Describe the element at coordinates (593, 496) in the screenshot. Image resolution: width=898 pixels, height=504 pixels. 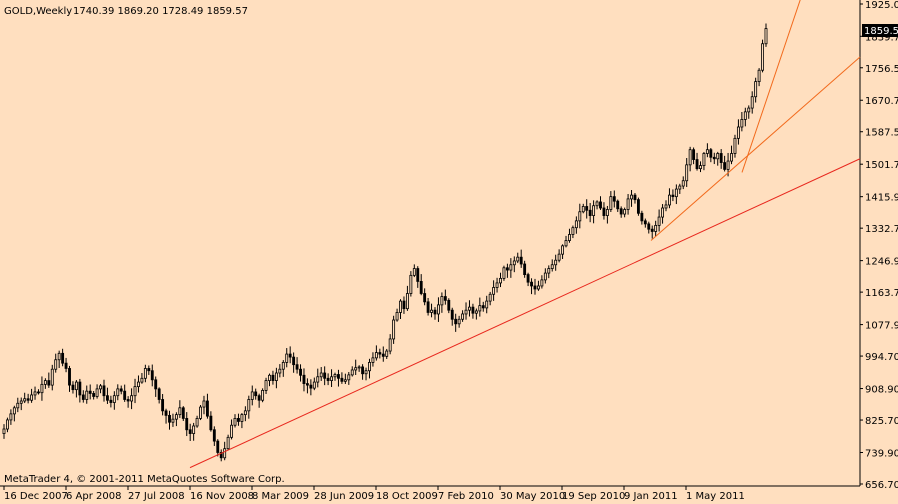
I see `x-tick-label: 19 Sep 2010` at that location.